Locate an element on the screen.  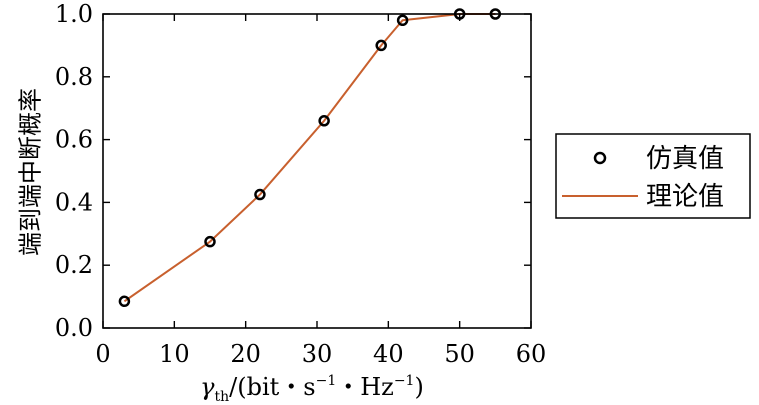
y-tick-label: 0.6 is located at coordinates (74, 140).